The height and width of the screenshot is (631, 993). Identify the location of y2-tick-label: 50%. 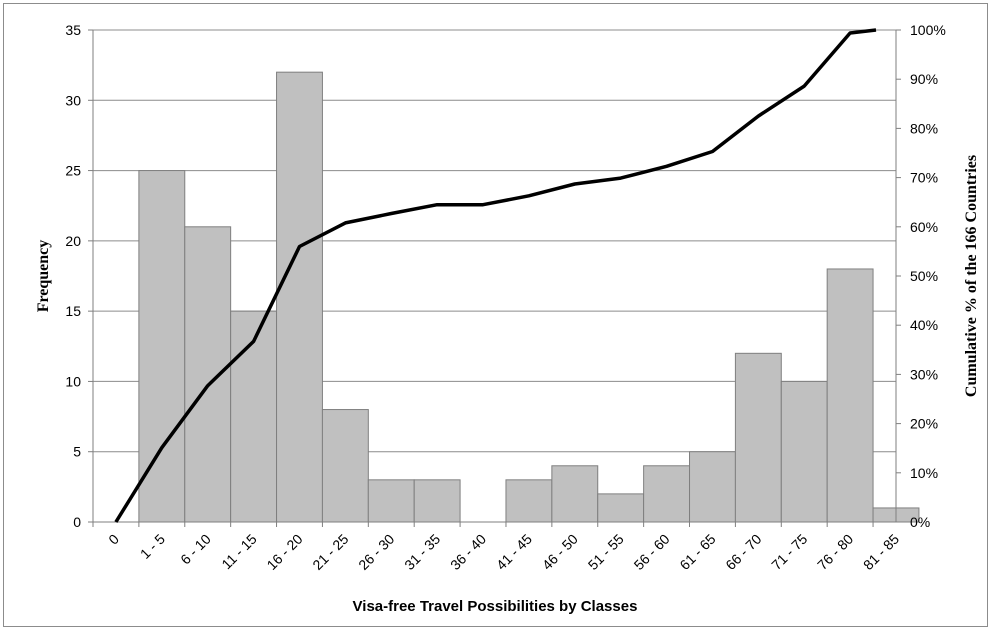
(924, 276).